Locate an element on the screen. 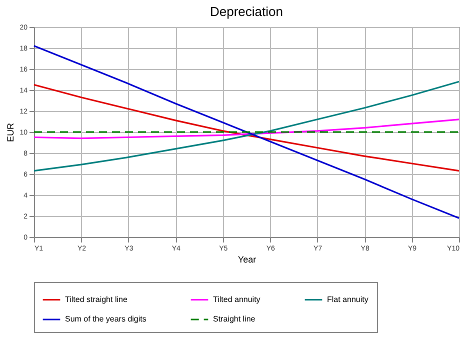 Image resolution: width=474 pixels, height=339 pixels. legend-label: Flat annuity is located at coordinates (347, 299).